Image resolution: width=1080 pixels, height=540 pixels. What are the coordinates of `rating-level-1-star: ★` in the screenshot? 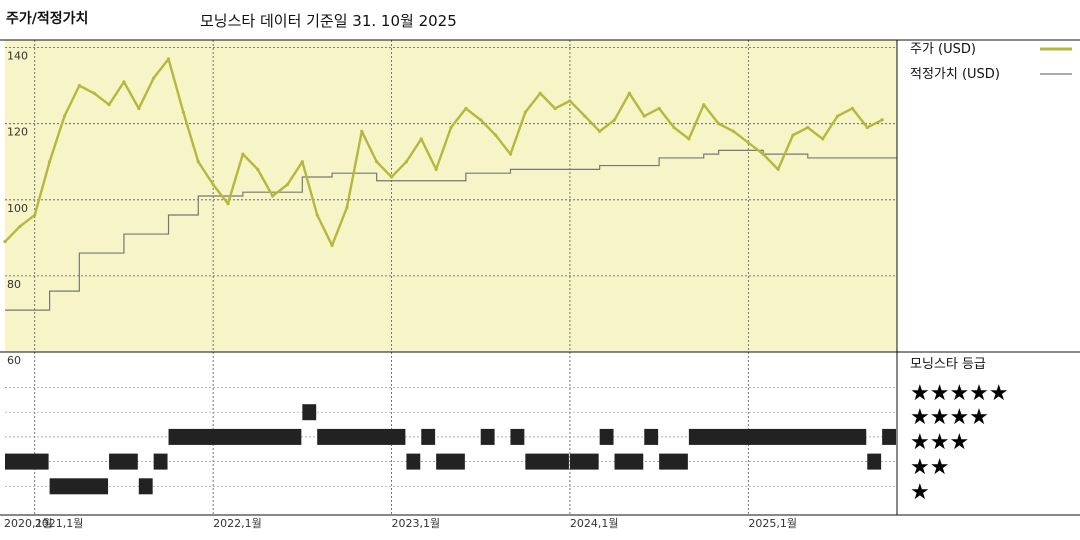 It's located at (920, 492).